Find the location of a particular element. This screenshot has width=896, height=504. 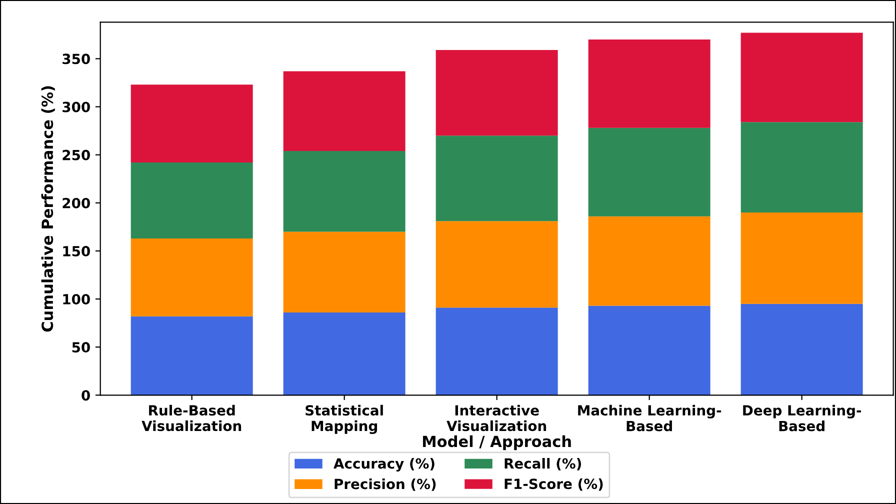

y-axis-title: Cumulative Performance (%) is located at coordinates (48, 209).